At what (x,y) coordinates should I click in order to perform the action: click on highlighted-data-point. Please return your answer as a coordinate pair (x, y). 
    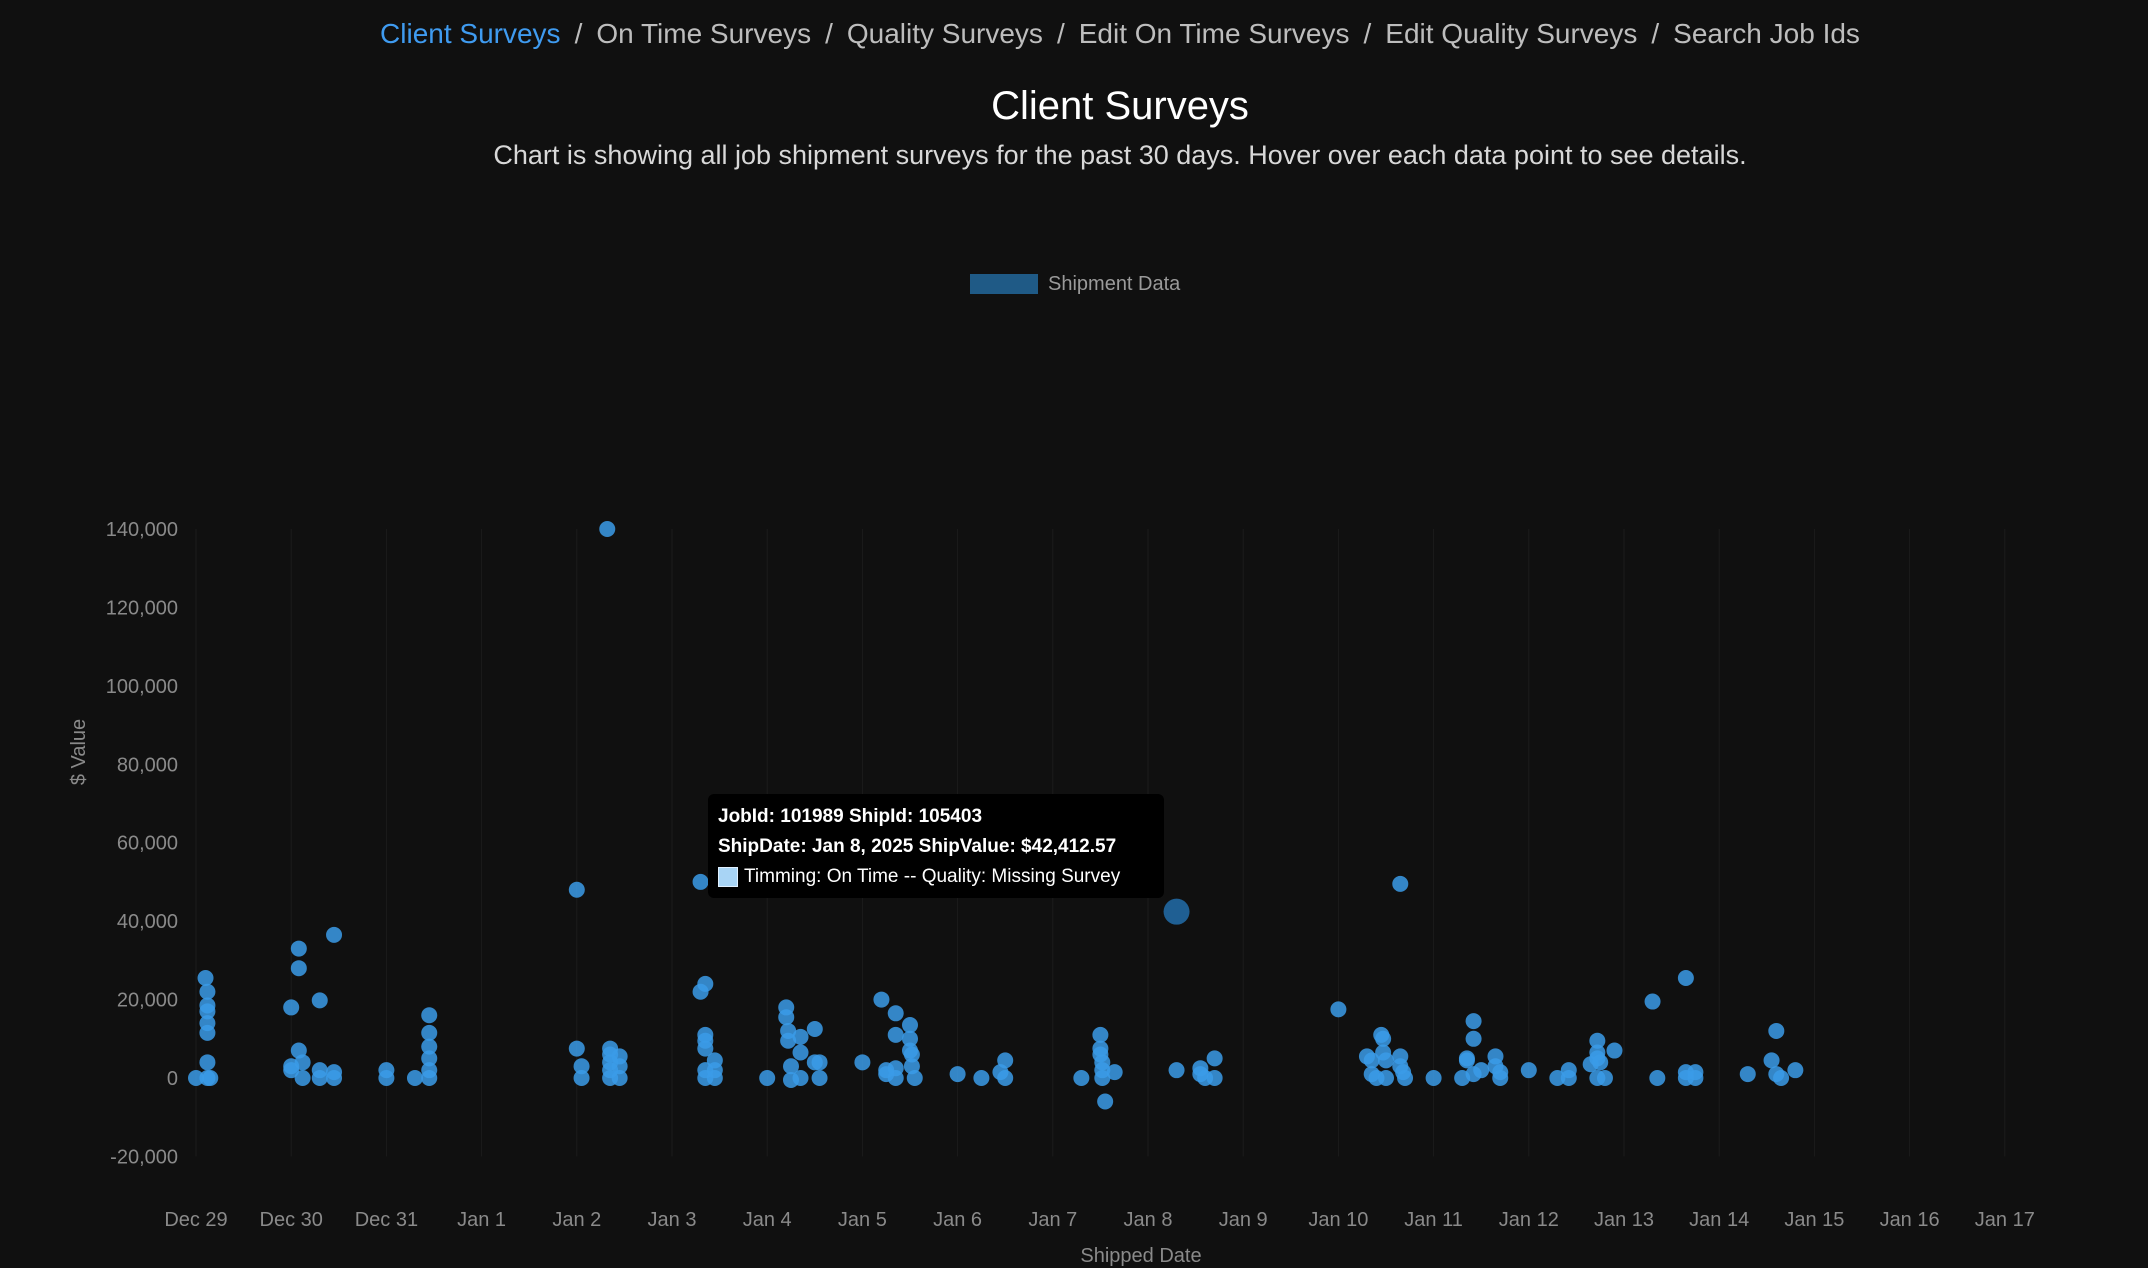
    Looking at the image, I should click on (1176, 911).